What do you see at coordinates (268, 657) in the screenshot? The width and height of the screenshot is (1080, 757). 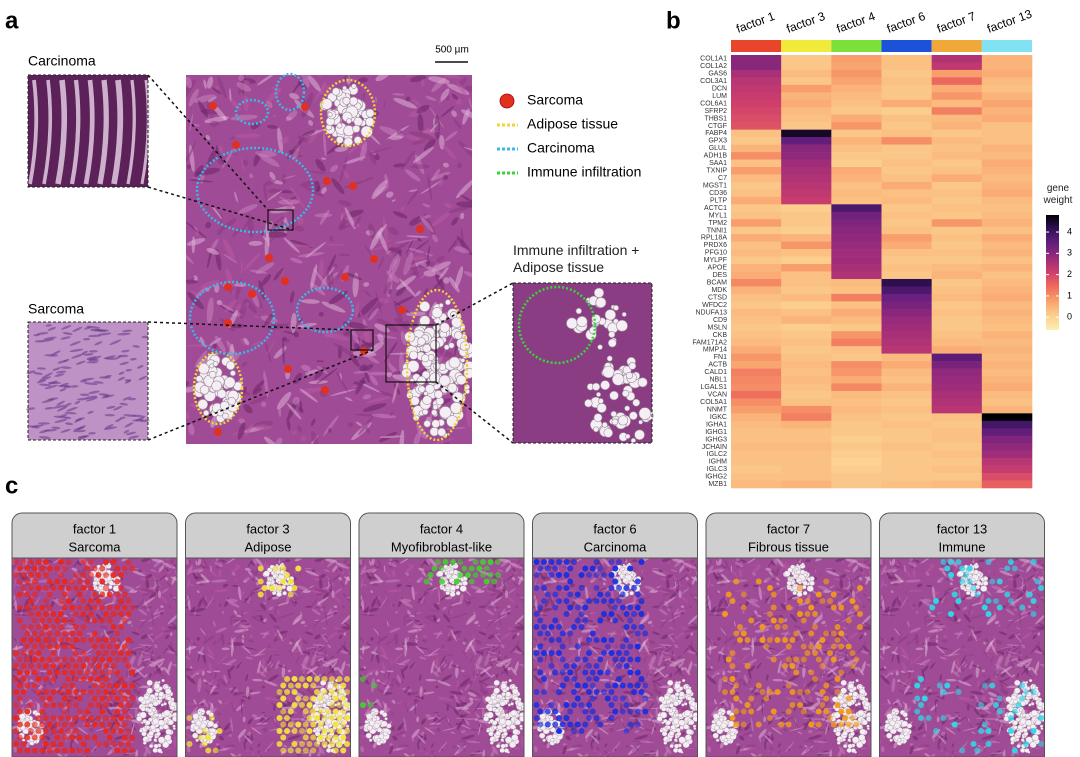 I see `tissue-image` at bounding box center [268, 657].